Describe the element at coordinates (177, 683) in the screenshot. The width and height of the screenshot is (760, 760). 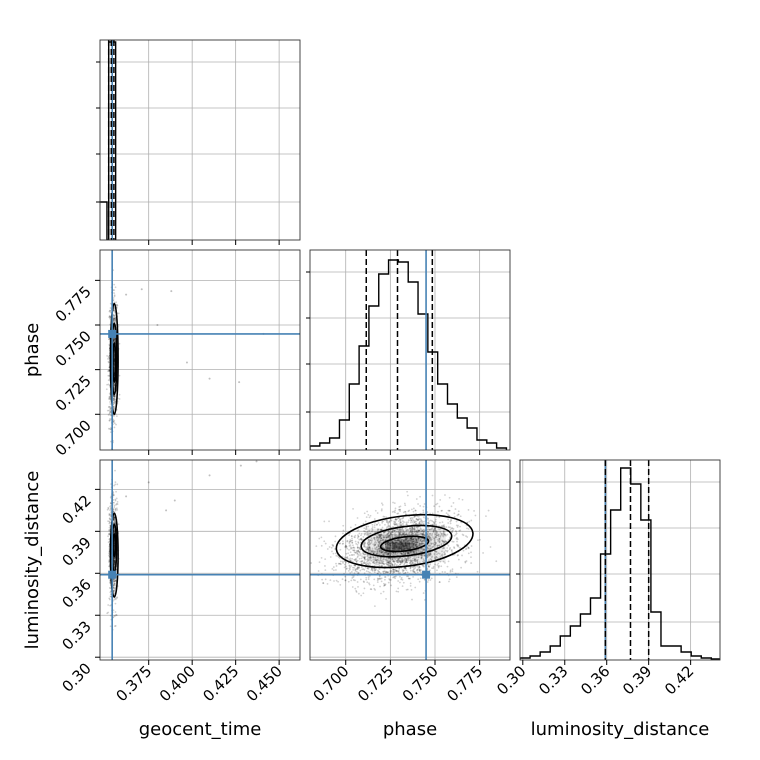
I see `xtick-label-geocent_time-1: 0.400` at that location.